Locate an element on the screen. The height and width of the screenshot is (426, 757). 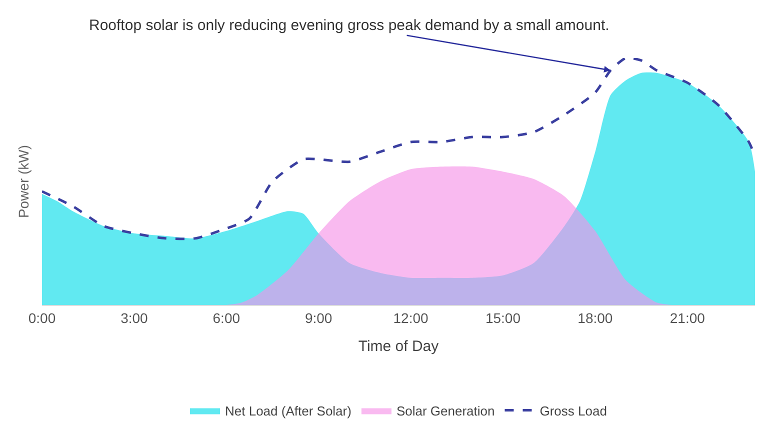
legend-label: Solar Generation is located at coordinates (445, 410).